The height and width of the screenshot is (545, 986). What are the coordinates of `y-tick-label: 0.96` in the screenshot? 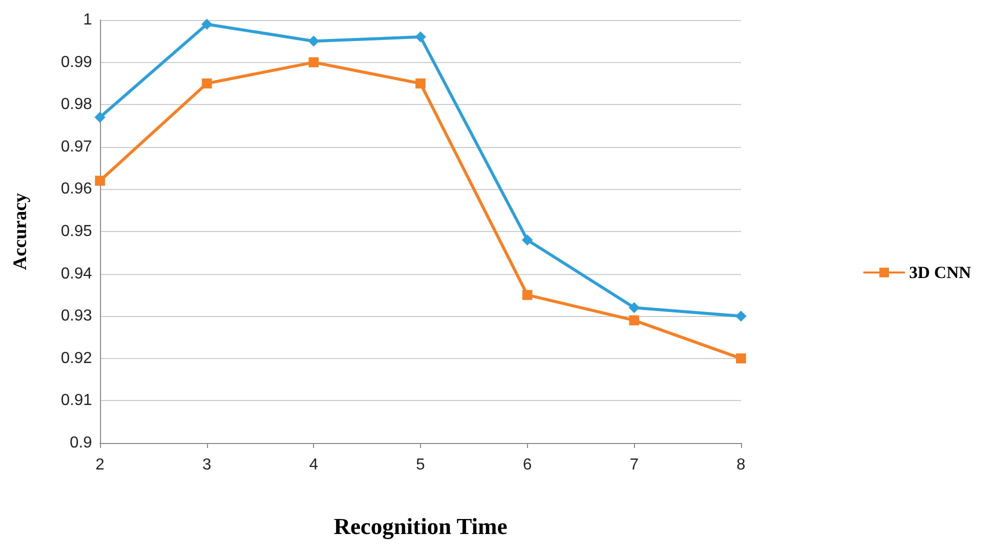 It's located at (76, 189).